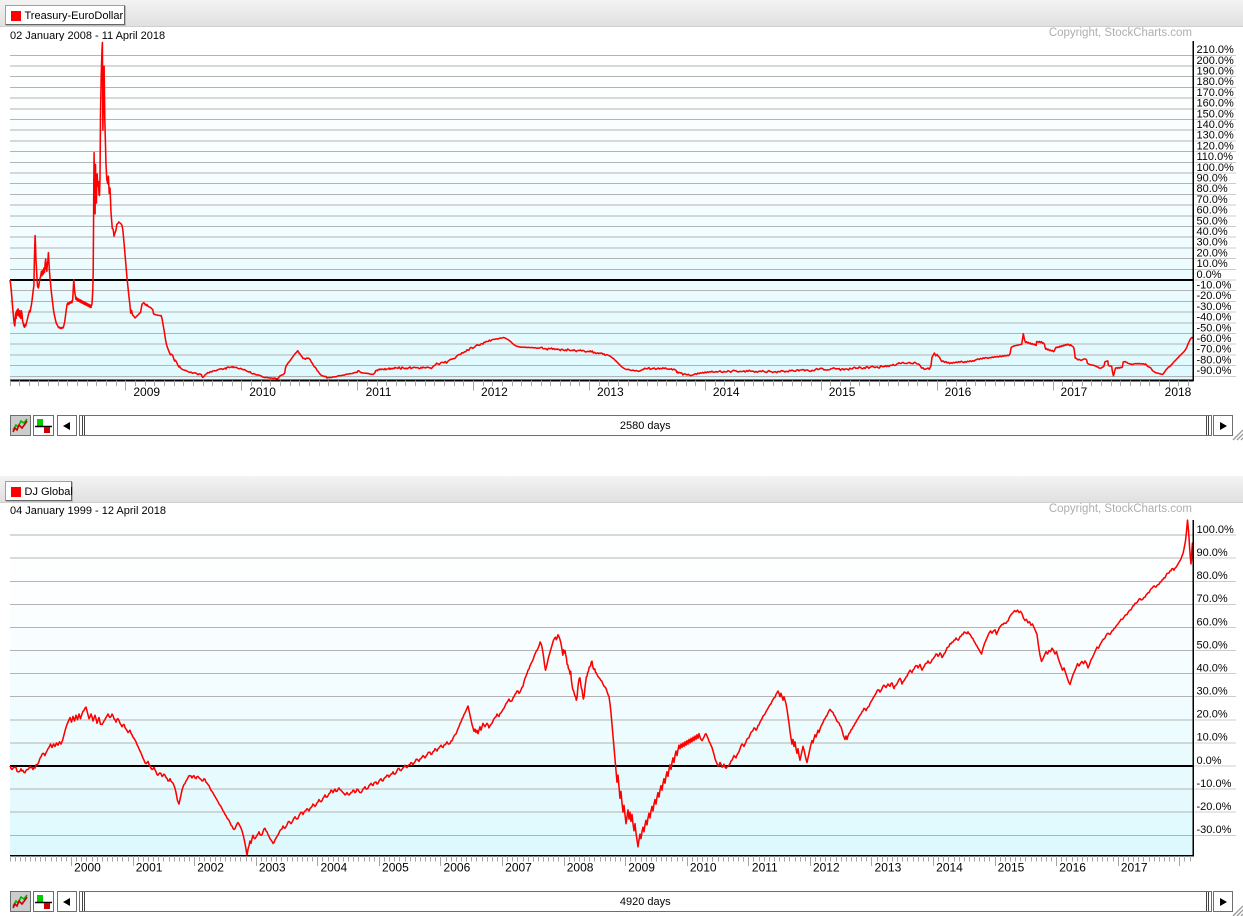 Image resolution: width=1243 pixels, height=916 pixels. Describe the element at coordinates (333, 867) in the screenshot. I see `svg-text: 2004` at that location.